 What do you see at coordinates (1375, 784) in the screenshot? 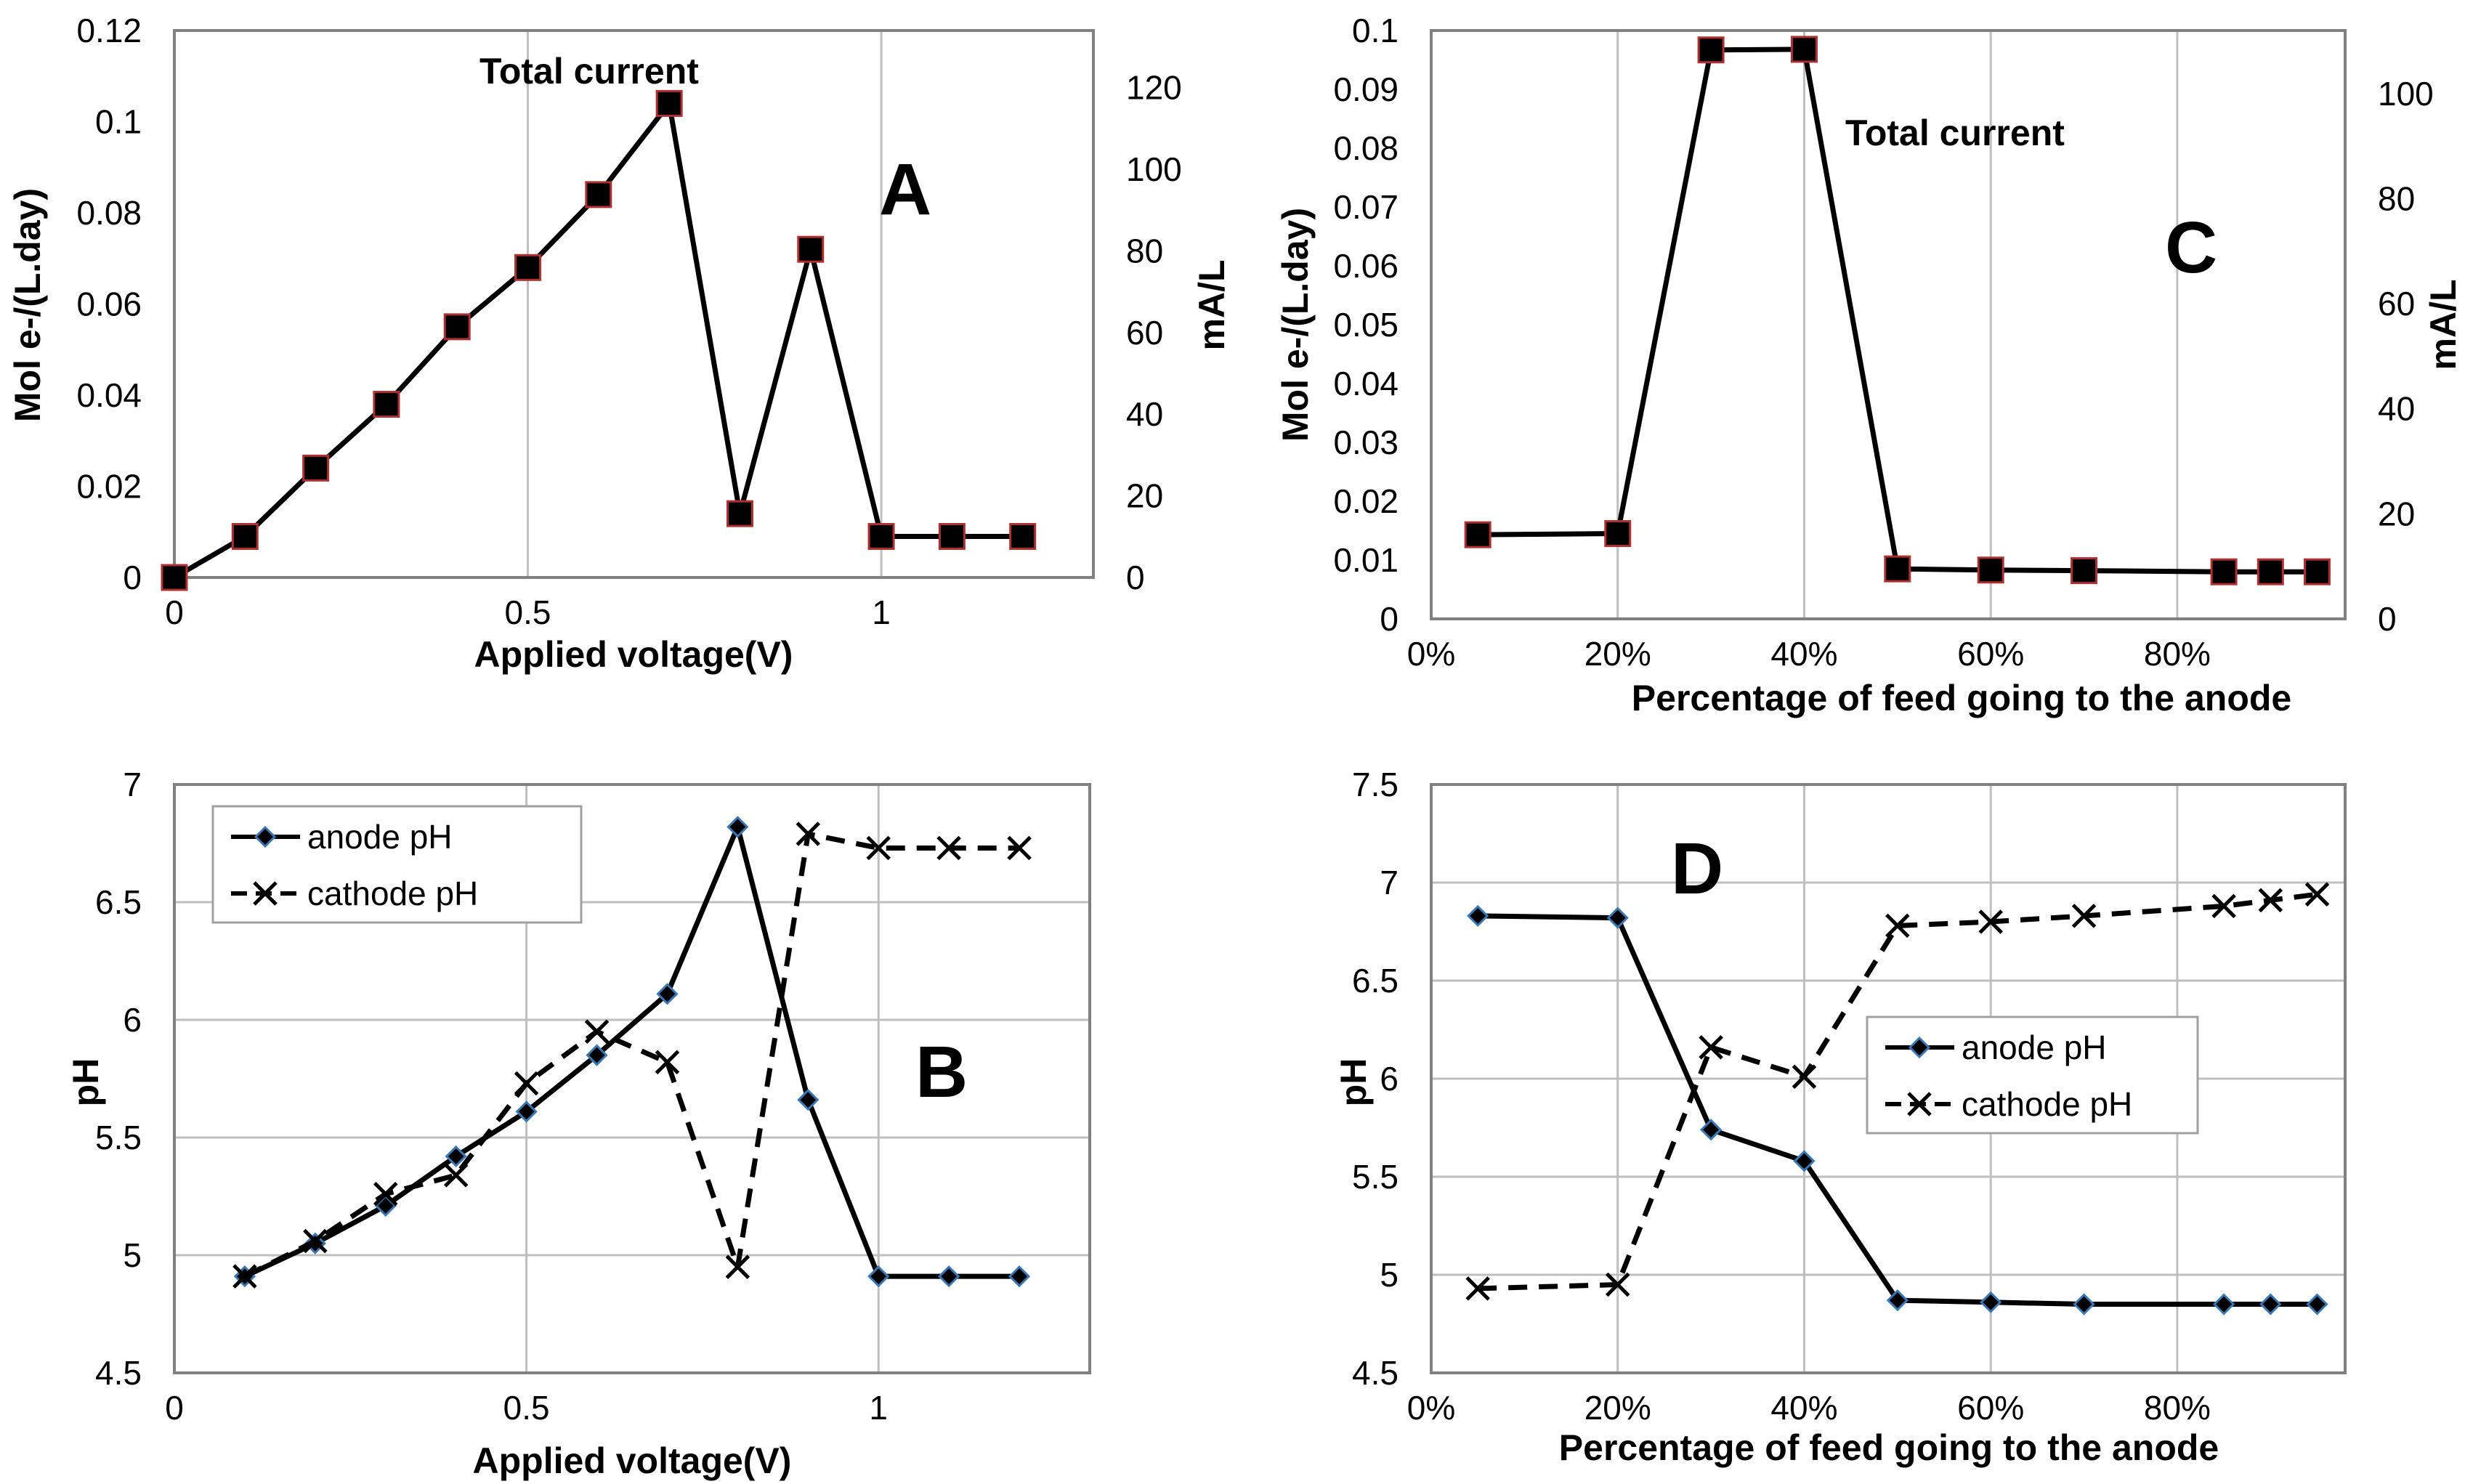
I see `y-tick-label: 7.5` at bounding box center [1375, 784].